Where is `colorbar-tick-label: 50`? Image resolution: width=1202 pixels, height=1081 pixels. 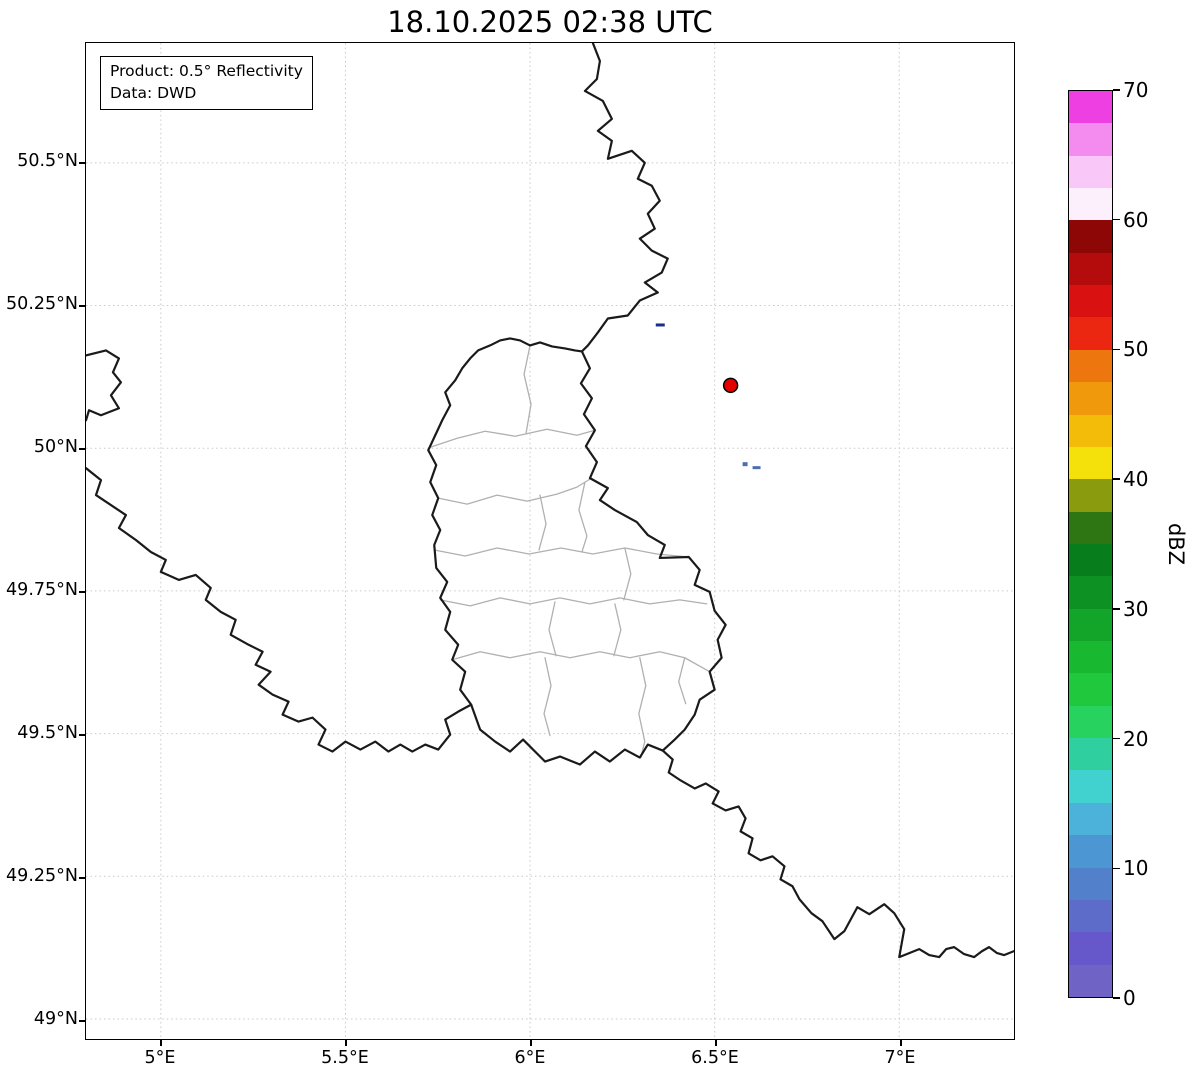
colorbar-tick-label: 50 is located at coordinates (1136, 349).